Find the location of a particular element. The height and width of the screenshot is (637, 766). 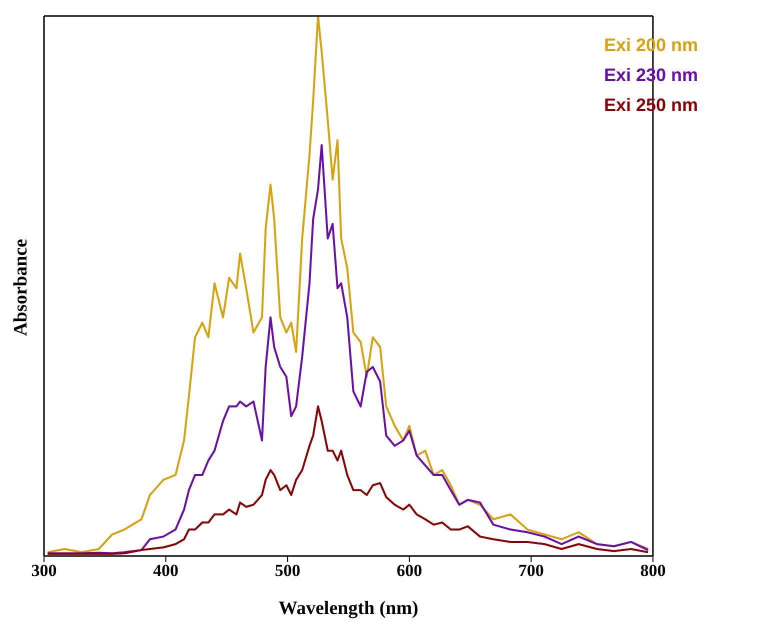

y-axis-title: Absorbance is located at coordinates (21, 287).